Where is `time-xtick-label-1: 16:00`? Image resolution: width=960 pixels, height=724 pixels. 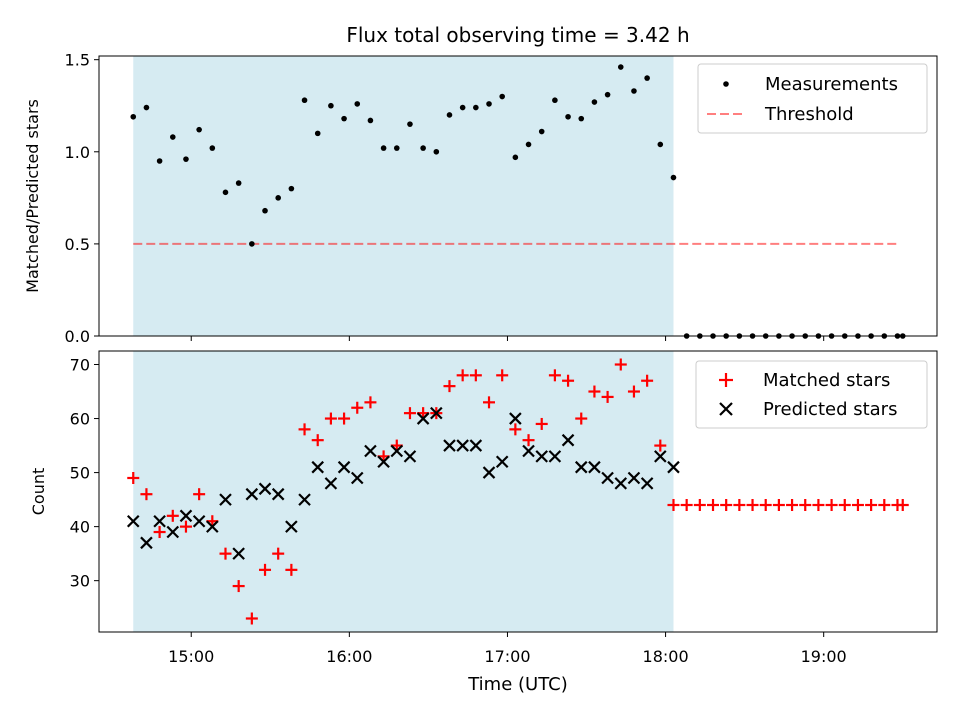
time-xtick-label-1: 16:00 is located at coordinates (349, 656).